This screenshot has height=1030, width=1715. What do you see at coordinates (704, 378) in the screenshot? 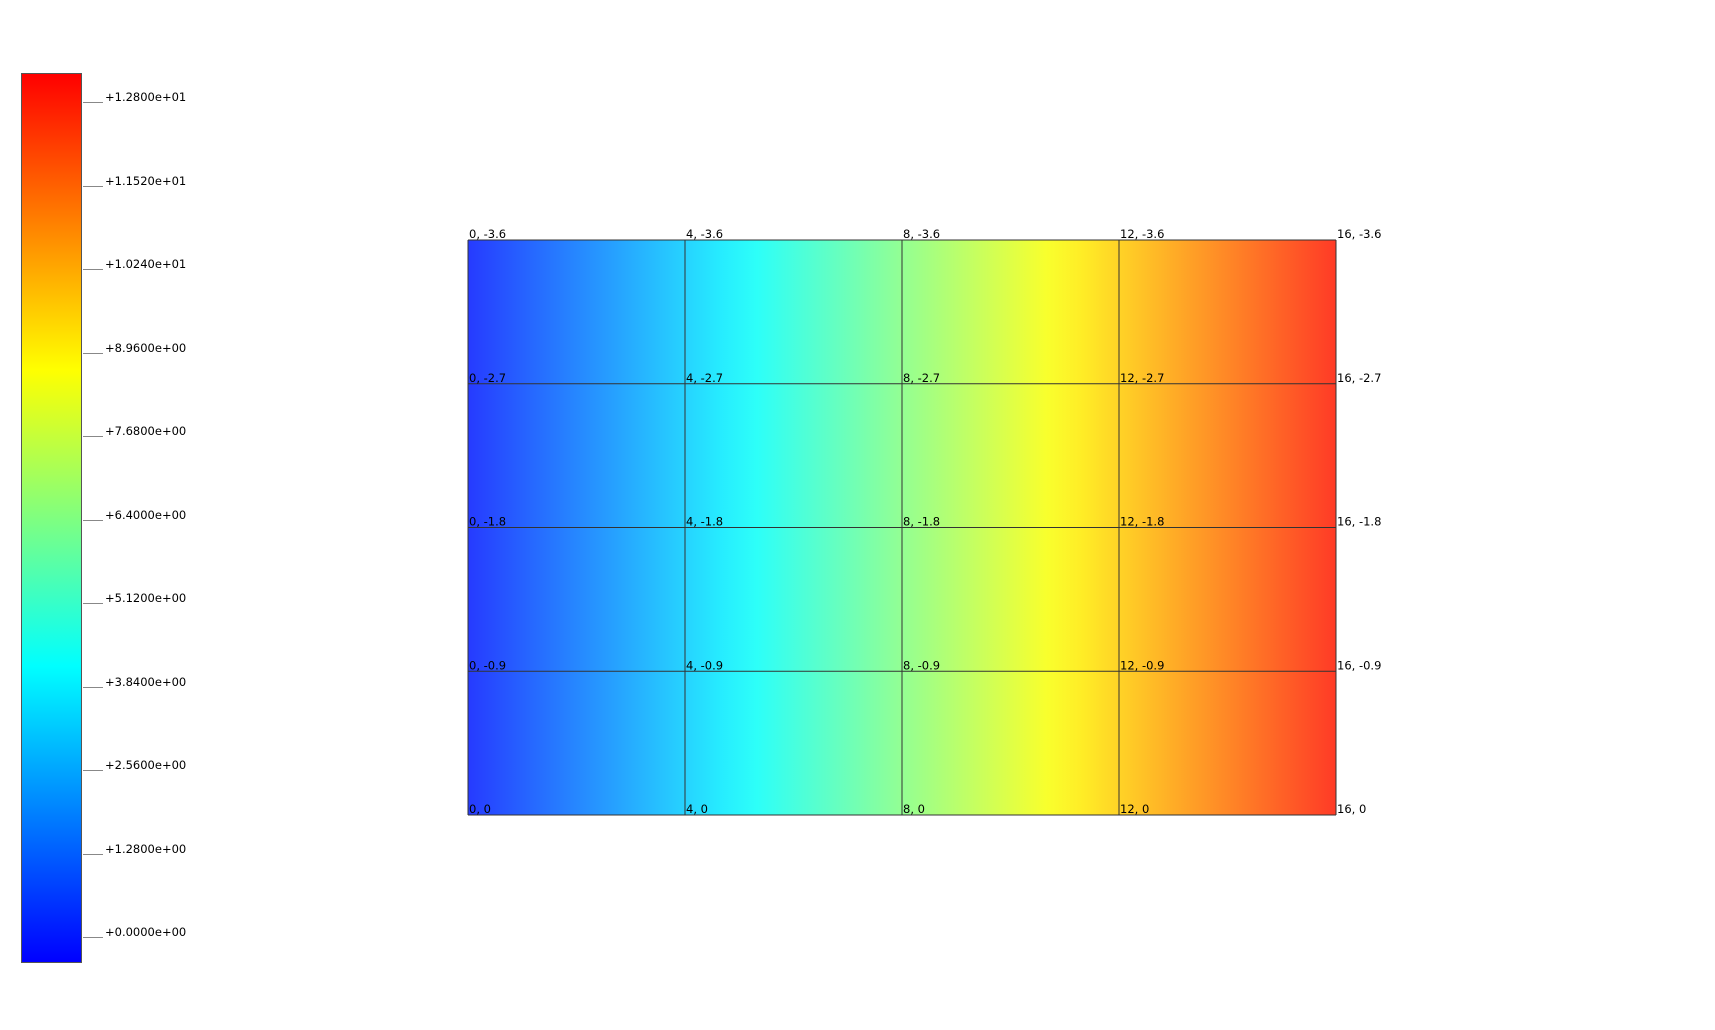
I see `node-label: 4, -2.7` at bounding box center [704, 378].